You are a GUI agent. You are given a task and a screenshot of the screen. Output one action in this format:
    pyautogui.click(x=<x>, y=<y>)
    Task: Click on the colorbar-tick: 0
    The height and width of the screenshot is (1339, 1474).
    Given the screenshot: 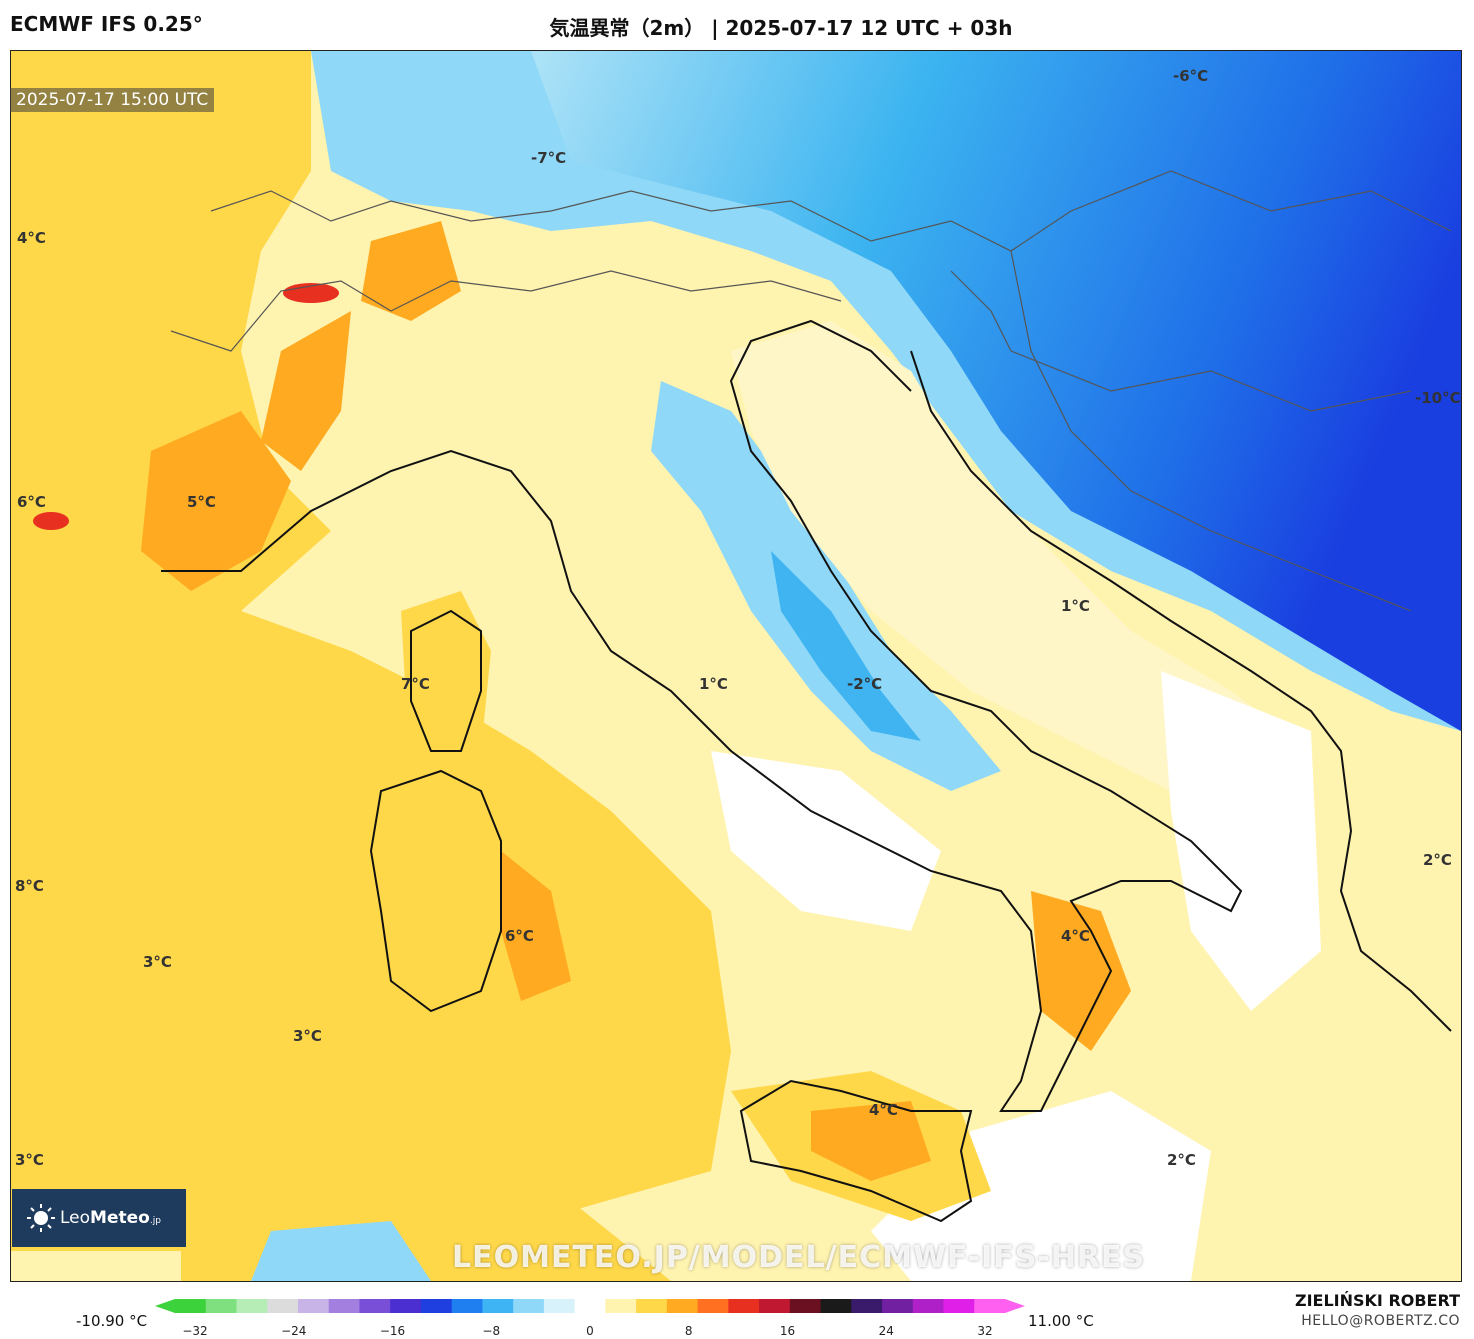 What is the action you would take?
    pyautogui.click(x=590, y=1331)
    